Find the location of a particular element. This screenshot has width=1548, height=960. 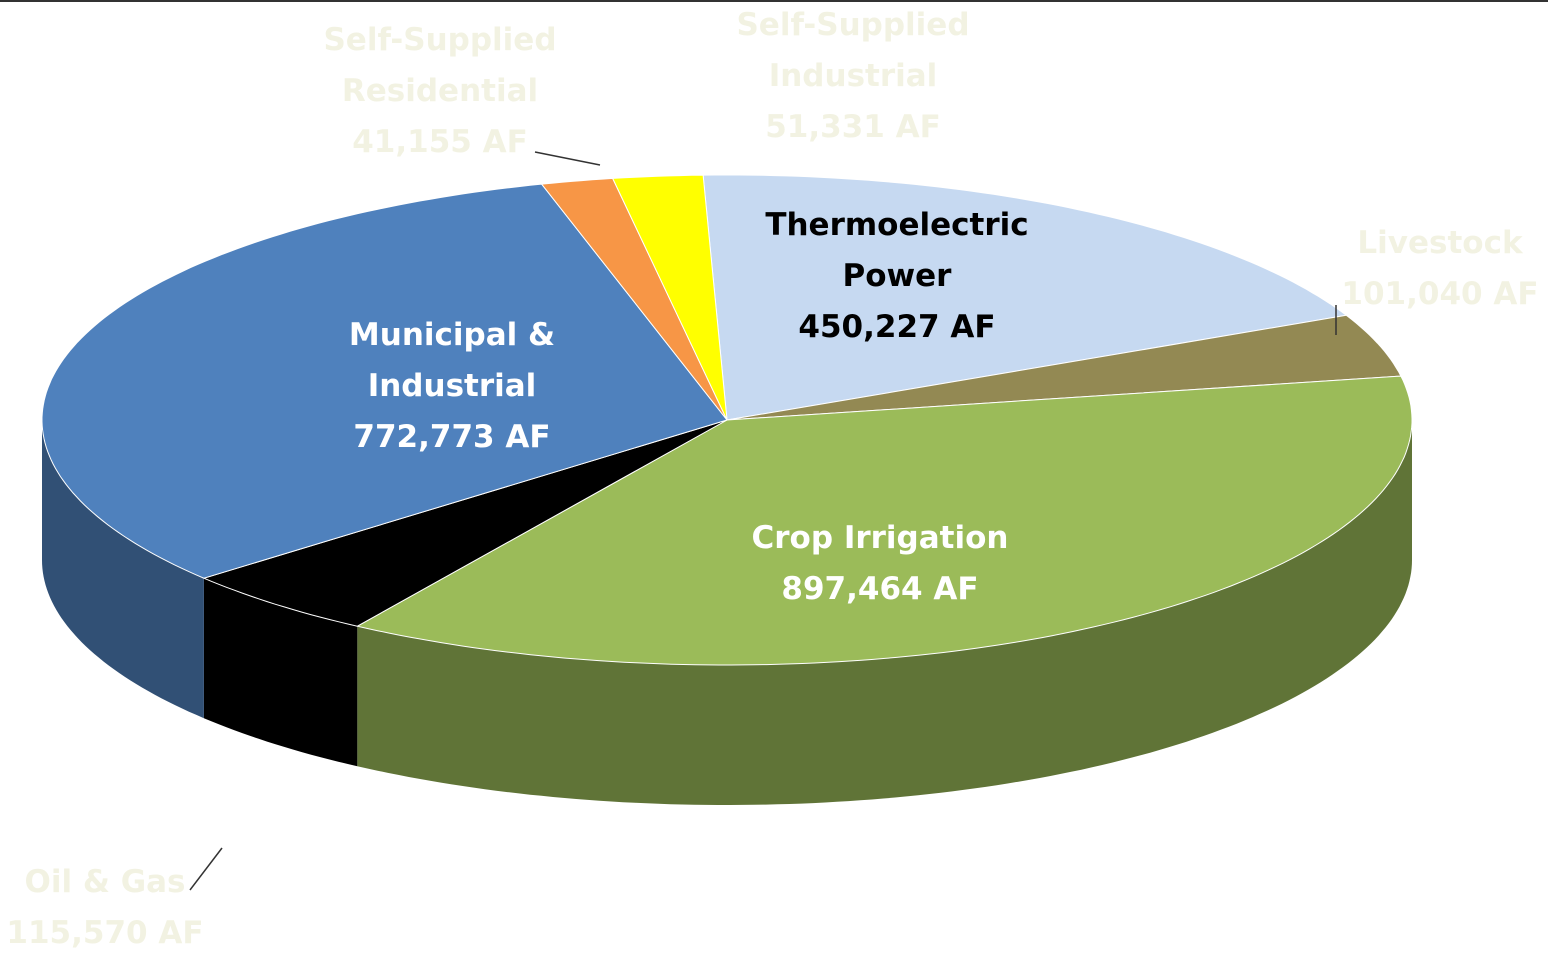

slice-label: Self-Supplied Industrial 51,331 AF is located at coordinates (853, 76).